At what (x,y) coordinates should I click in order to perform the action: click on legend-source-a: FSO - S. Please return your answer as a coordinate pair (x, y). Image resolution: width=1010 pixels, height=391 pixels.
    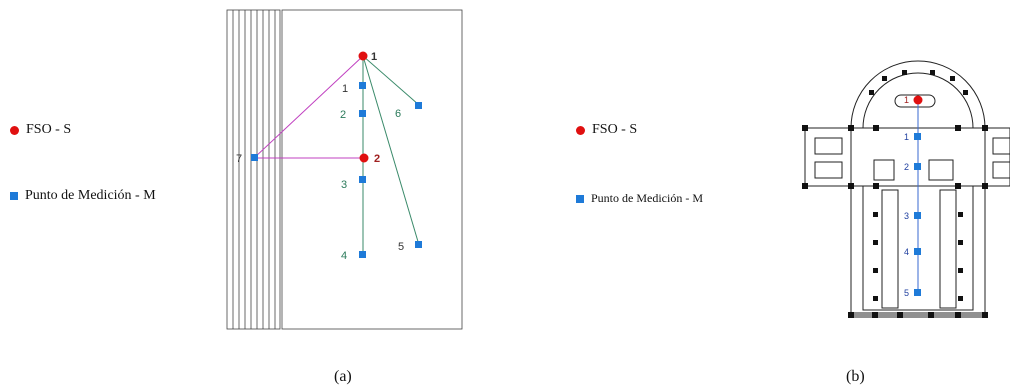
    Looking at the image, I should click on (40, 130).